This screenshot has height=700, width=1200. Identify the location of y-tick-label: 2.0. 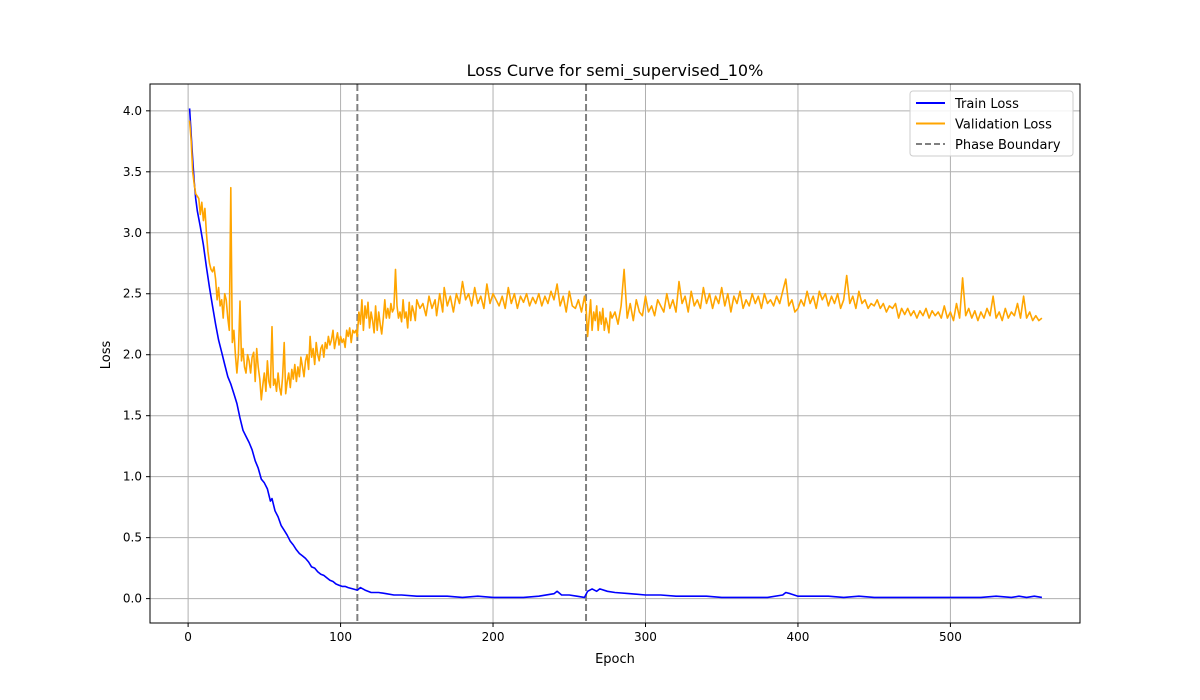
(132, 355).